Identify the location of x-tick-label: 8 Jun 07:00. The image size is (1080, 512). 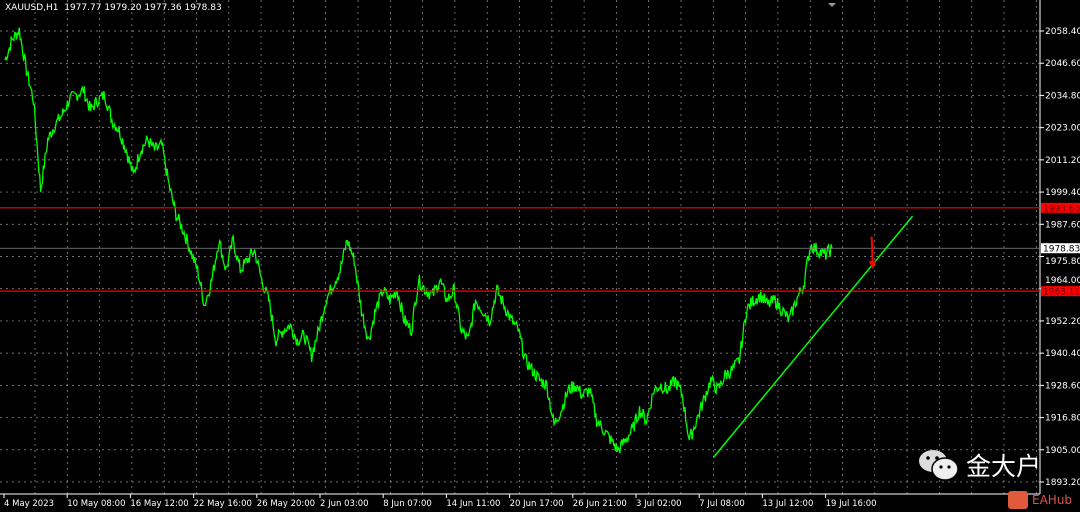
(407, 504).